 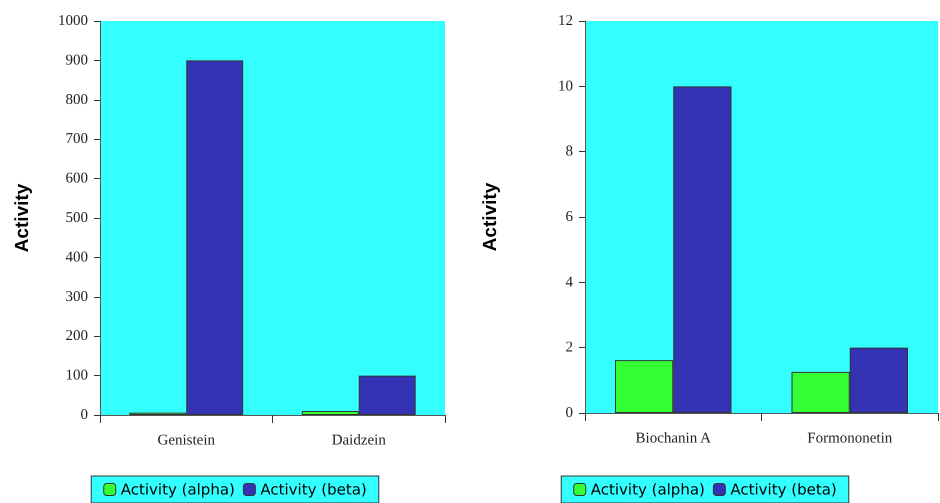 I want to click on y-tick-label: 6, so click(x=570, y=217).